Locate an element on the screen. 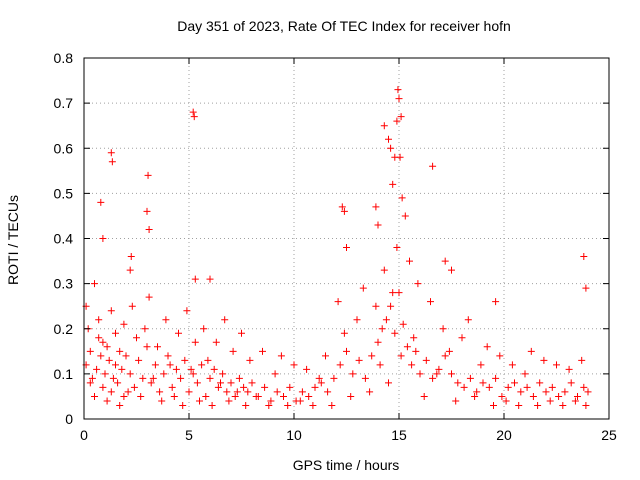 The height and width of the screenshot is (480, 640). y-tick-label: 0.2 is located at coordinates (64, 329).